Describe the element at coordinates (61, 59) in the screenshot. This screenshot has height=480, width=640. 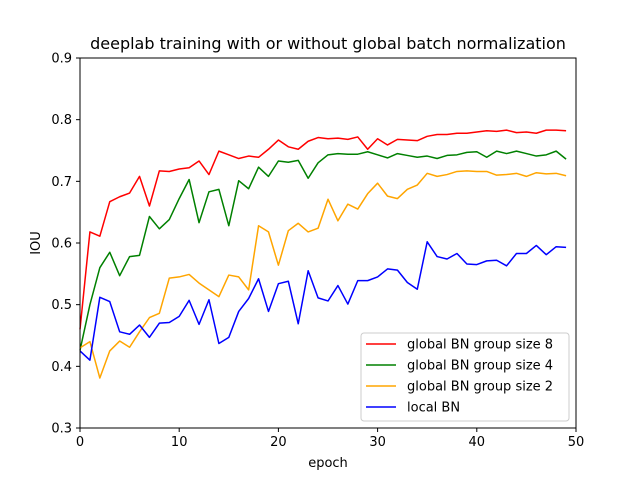
I see `y-tick-label: 0.9` at that location.